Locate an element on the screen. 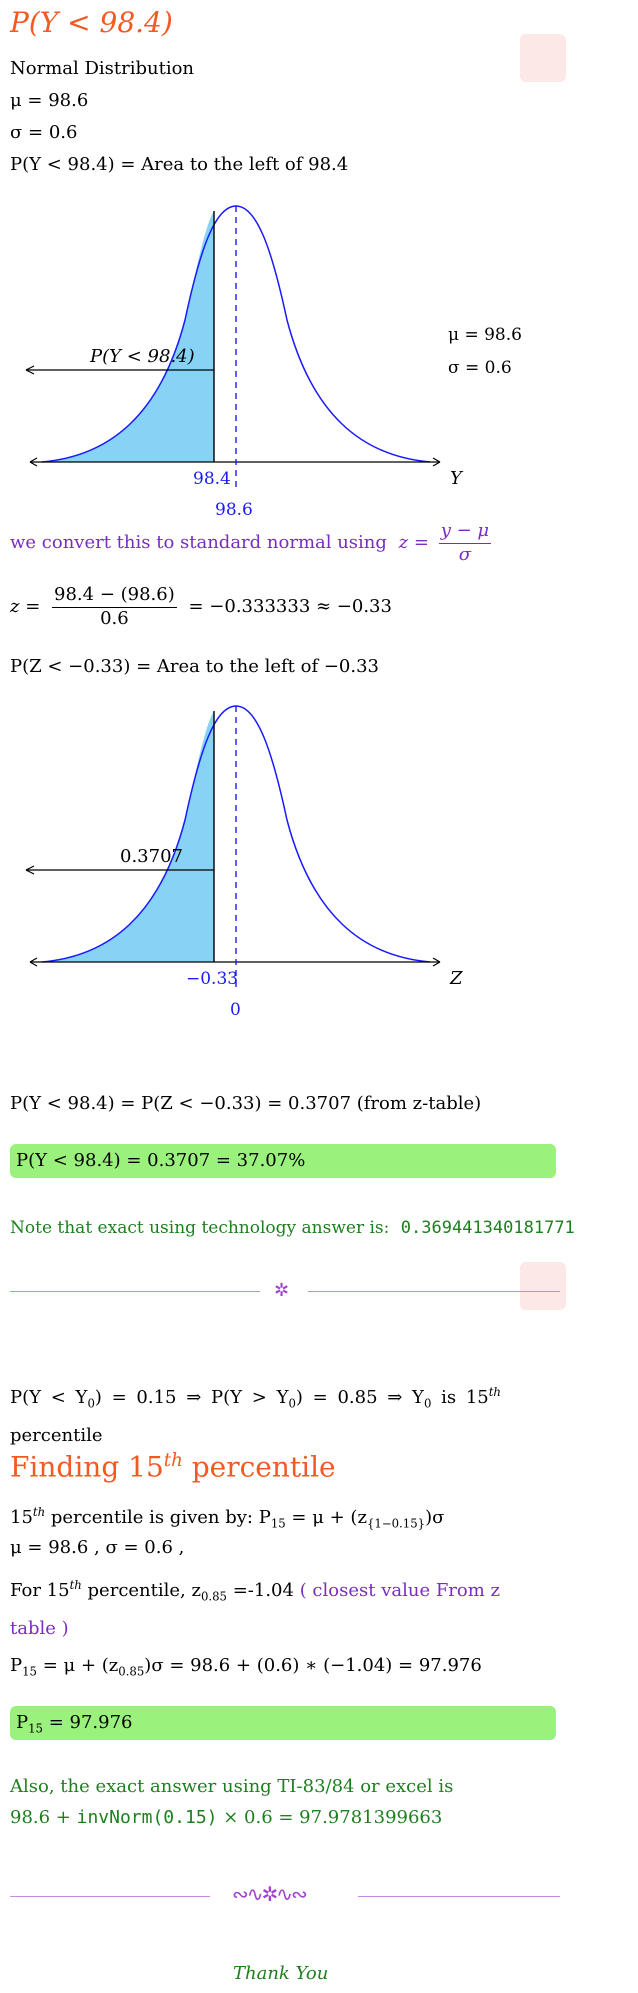  normal-curve-graph-2: 0.3707 −0.33 0 Z is located at coordinates (244, 862).